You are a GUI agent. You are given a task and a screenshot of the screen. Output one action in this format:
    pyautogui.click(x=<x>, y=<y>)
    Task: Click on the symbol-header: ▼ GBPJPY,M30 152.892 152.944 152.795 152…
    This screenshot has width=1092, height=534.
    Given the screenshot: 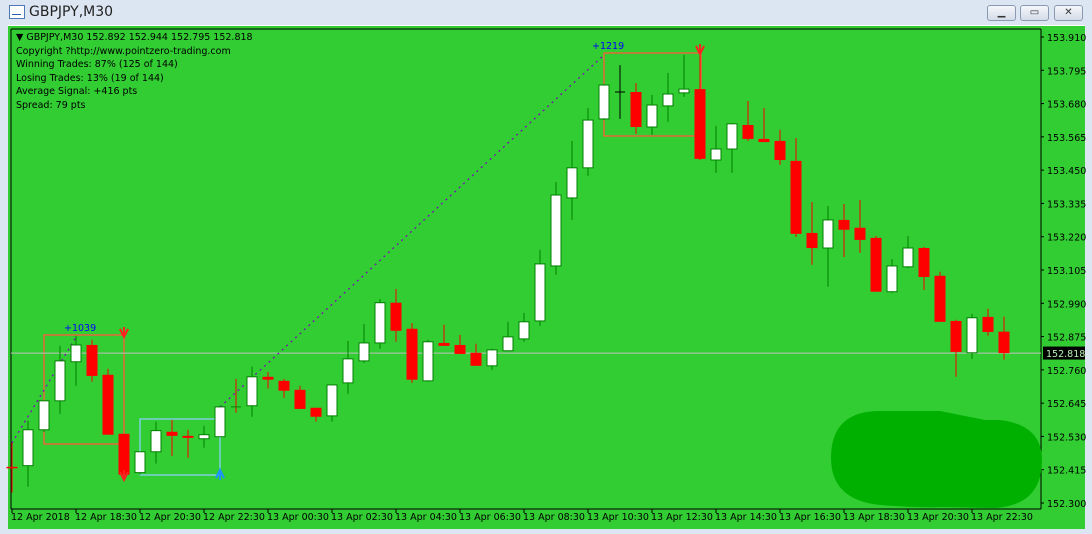 What is the action you would take?
    pyautogui.click(x=134, y=38)
    